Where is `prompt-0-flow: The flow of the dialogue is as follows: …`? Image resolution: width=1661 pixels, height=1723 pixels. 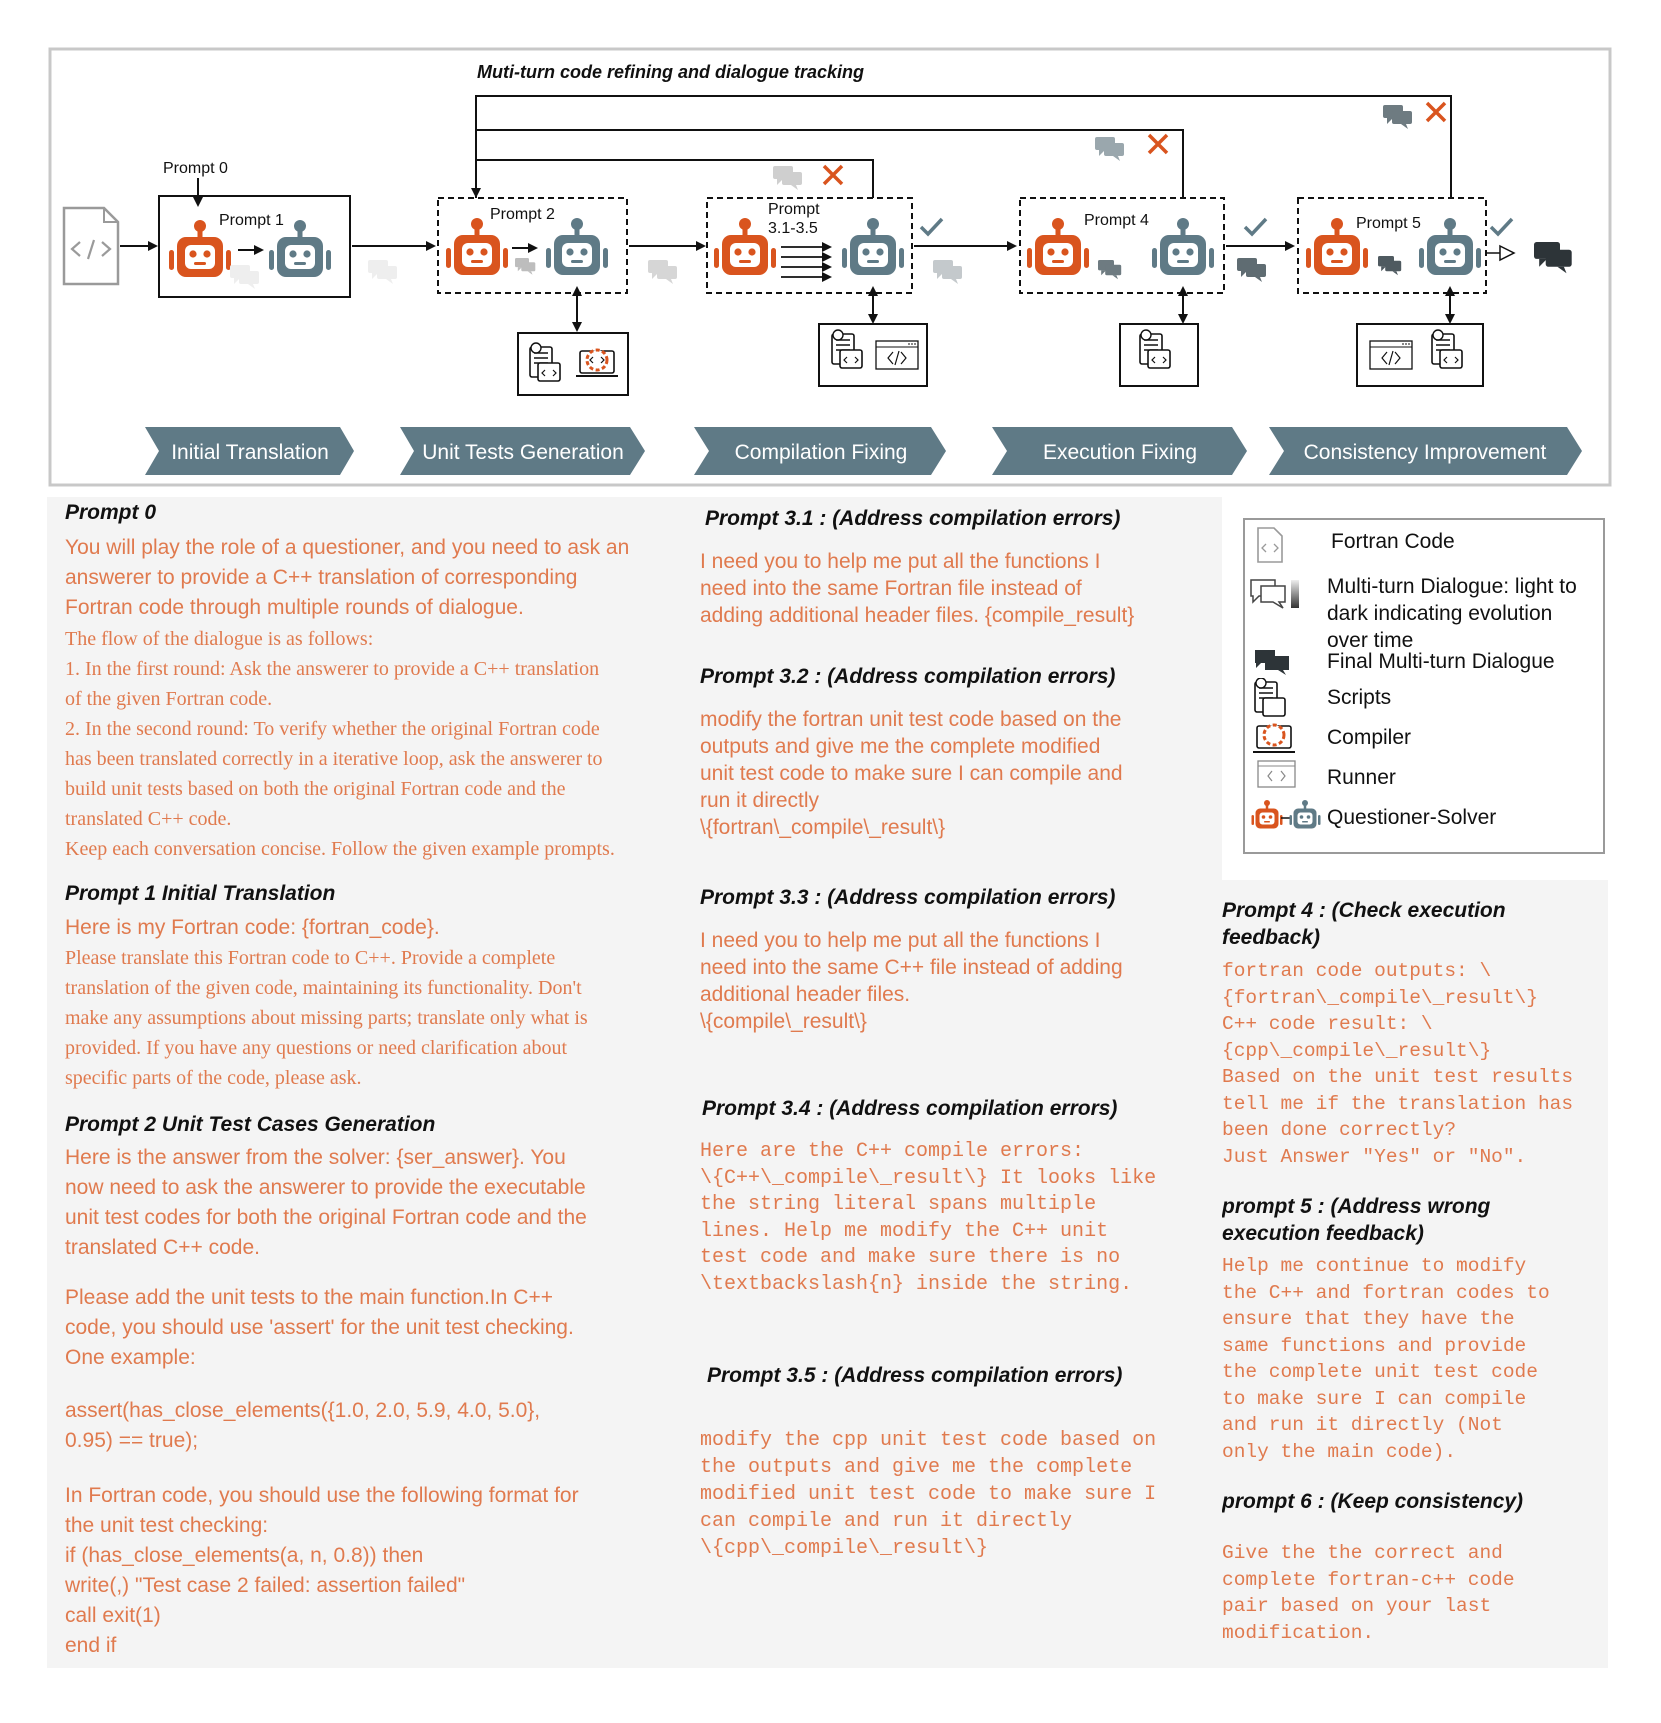
prompt-0-flow: The flow of the dialogue is as follows: … is located at coordinates (340, 744).